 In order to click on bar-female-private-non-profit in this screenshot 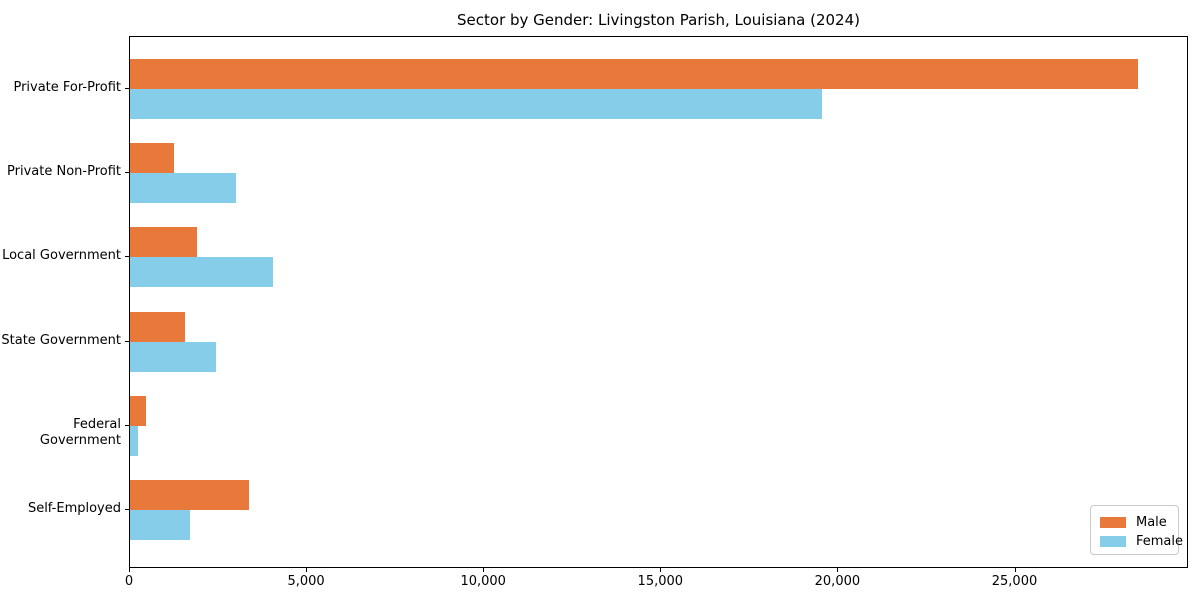, I will do `click(183, 188)`.